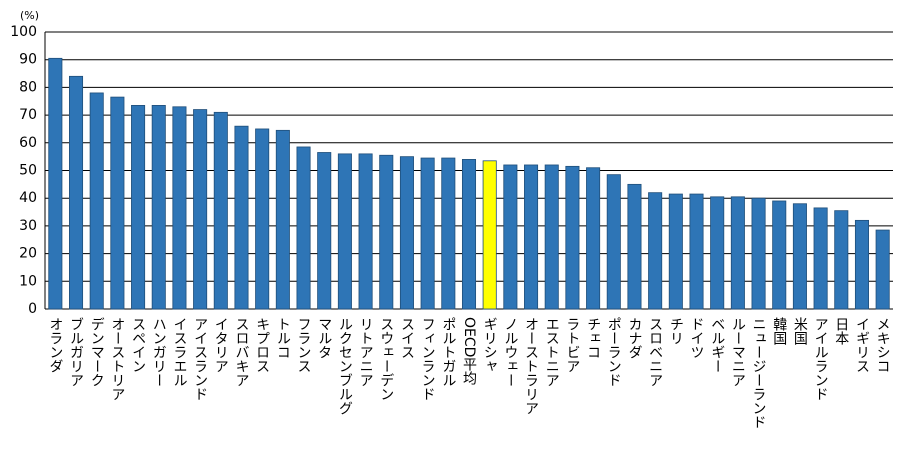  What do you see at coordinates (862, 345) in the screenshot?
I see `x-tick-label: イギリス` at bounding box center [862, 345].